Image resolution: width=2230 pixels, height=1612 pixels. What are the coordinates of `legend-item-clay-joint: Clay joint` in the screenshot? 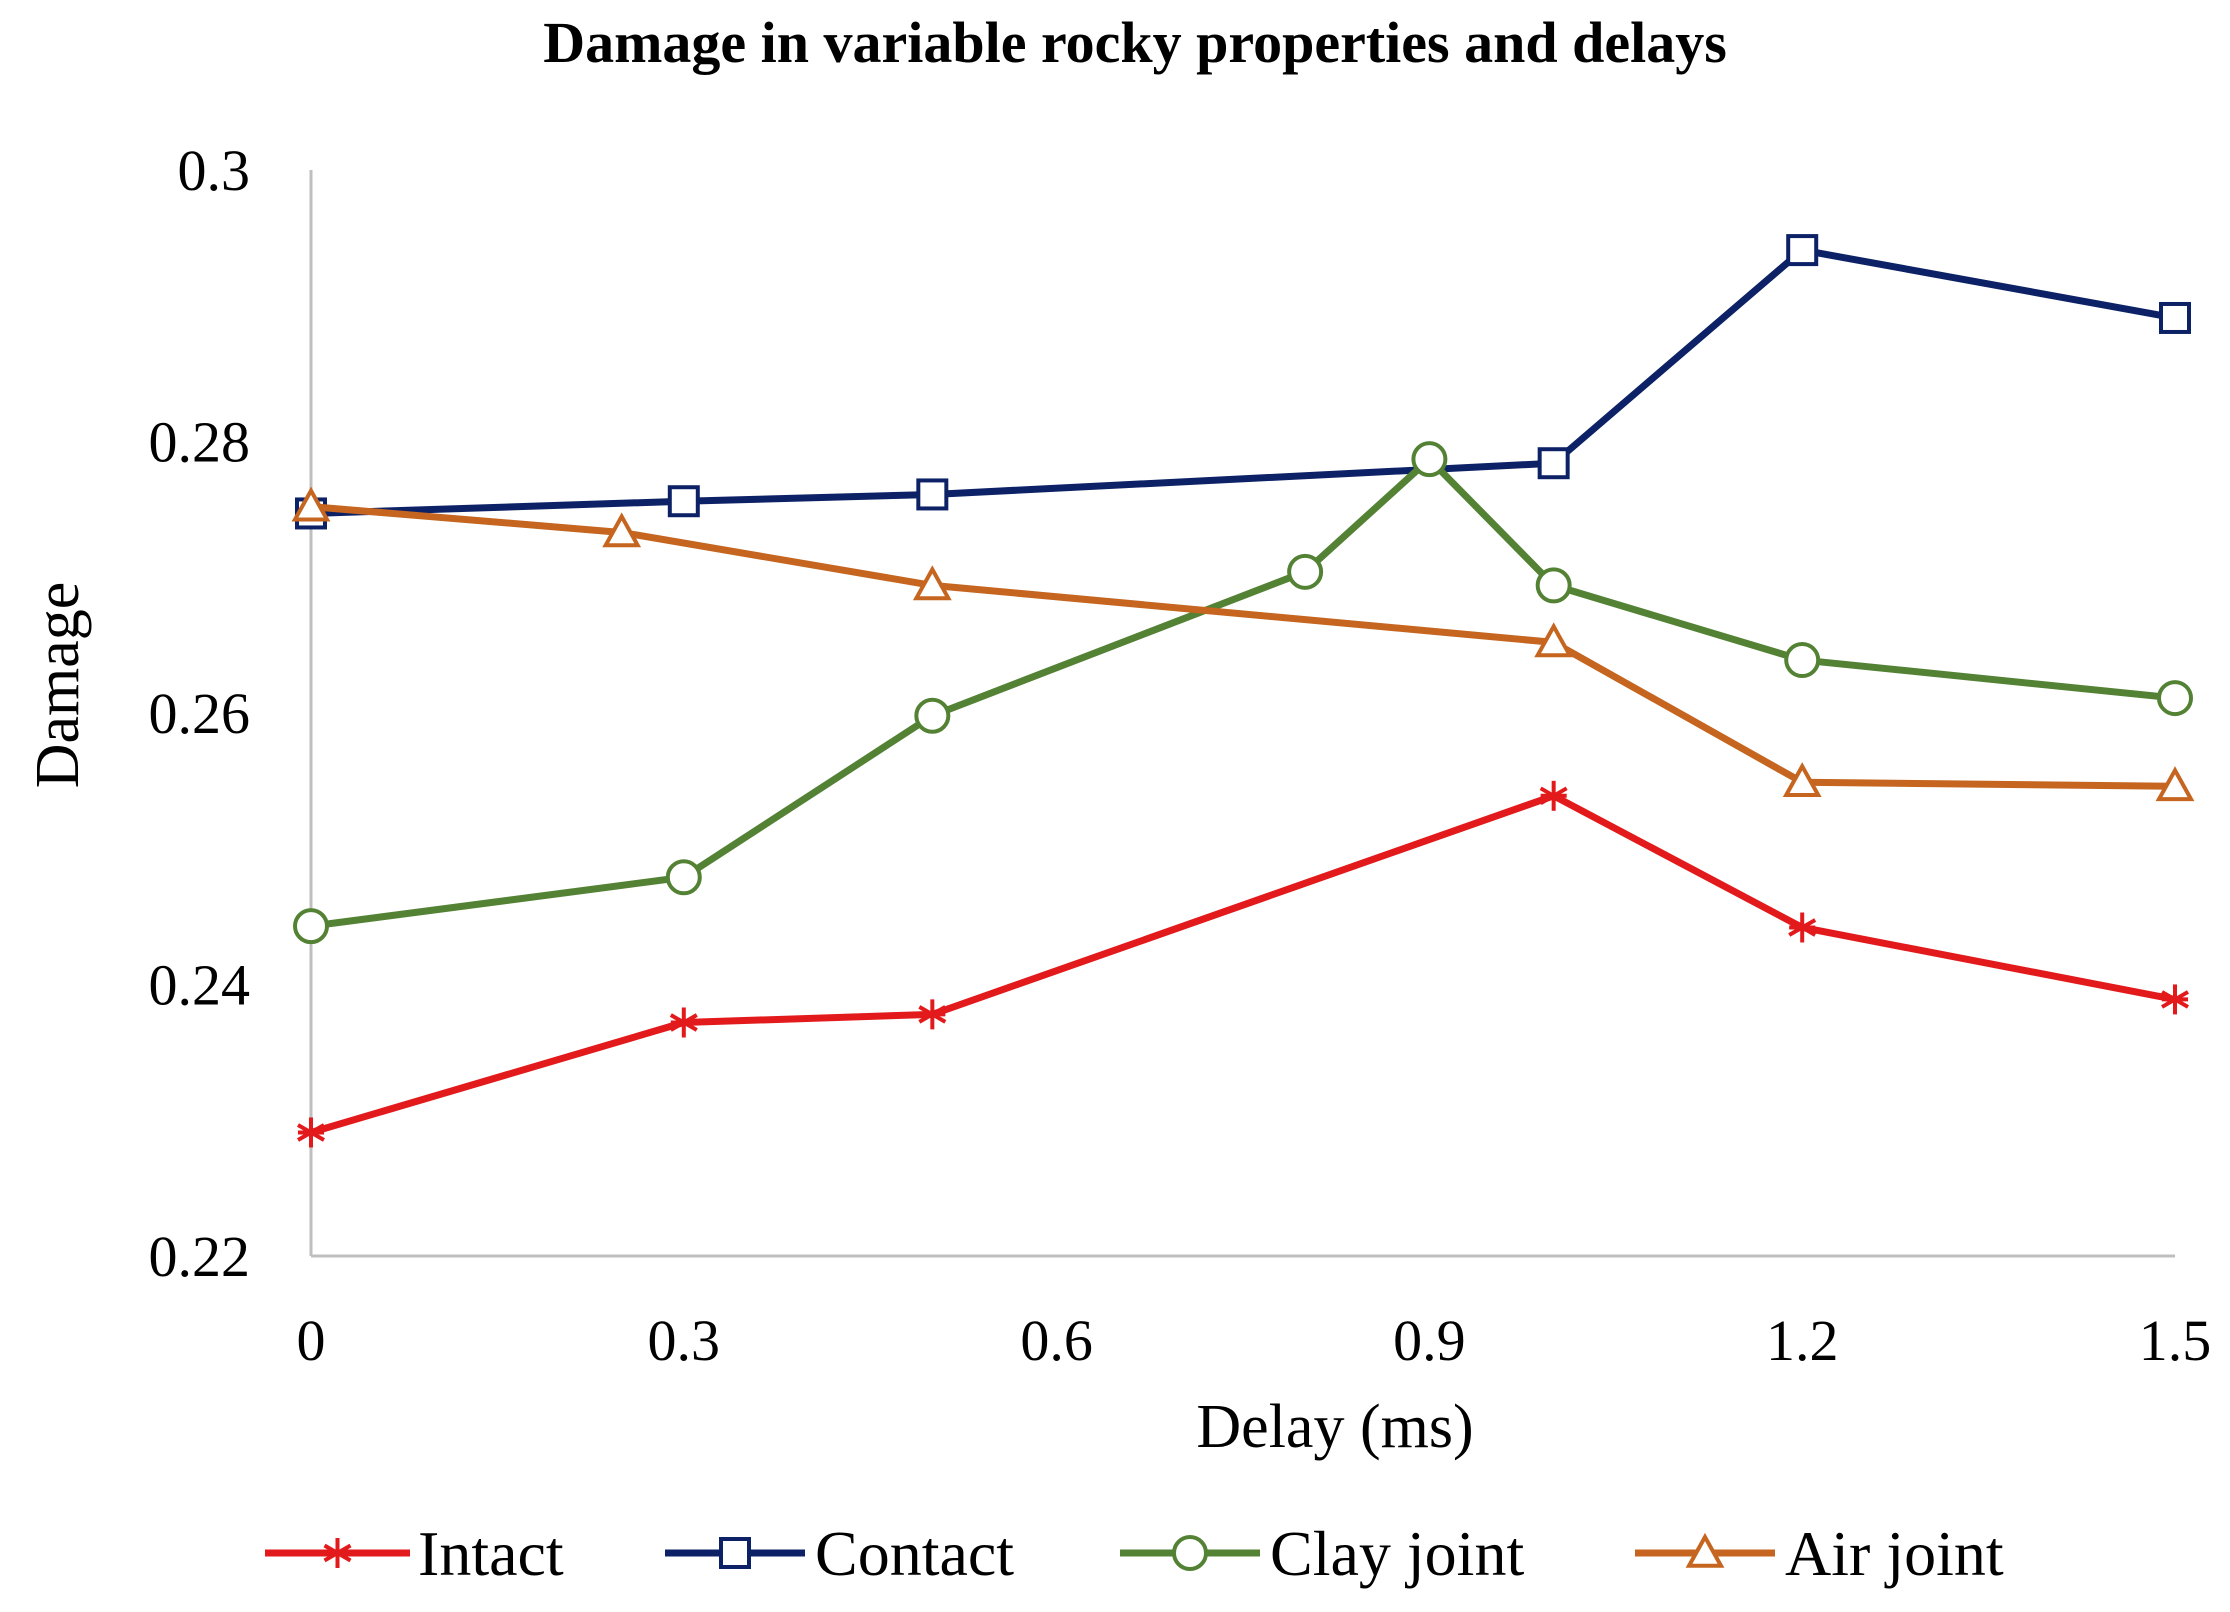 It's located at (1322, 1553).